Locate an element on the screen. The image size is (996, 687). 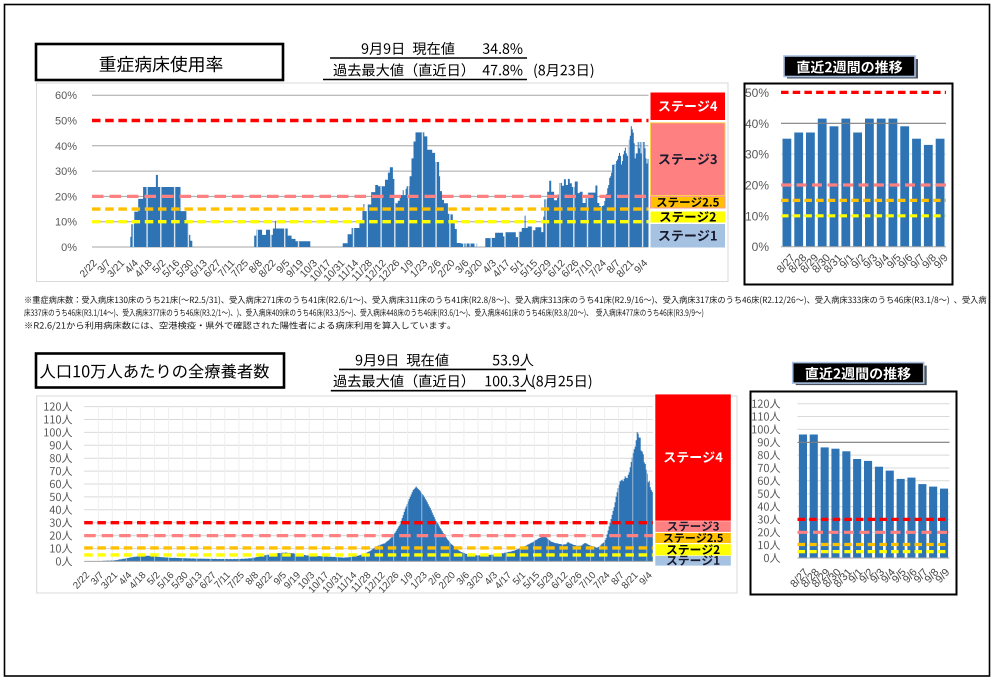
svg-text: 60% is located at coordinates (66, 96).